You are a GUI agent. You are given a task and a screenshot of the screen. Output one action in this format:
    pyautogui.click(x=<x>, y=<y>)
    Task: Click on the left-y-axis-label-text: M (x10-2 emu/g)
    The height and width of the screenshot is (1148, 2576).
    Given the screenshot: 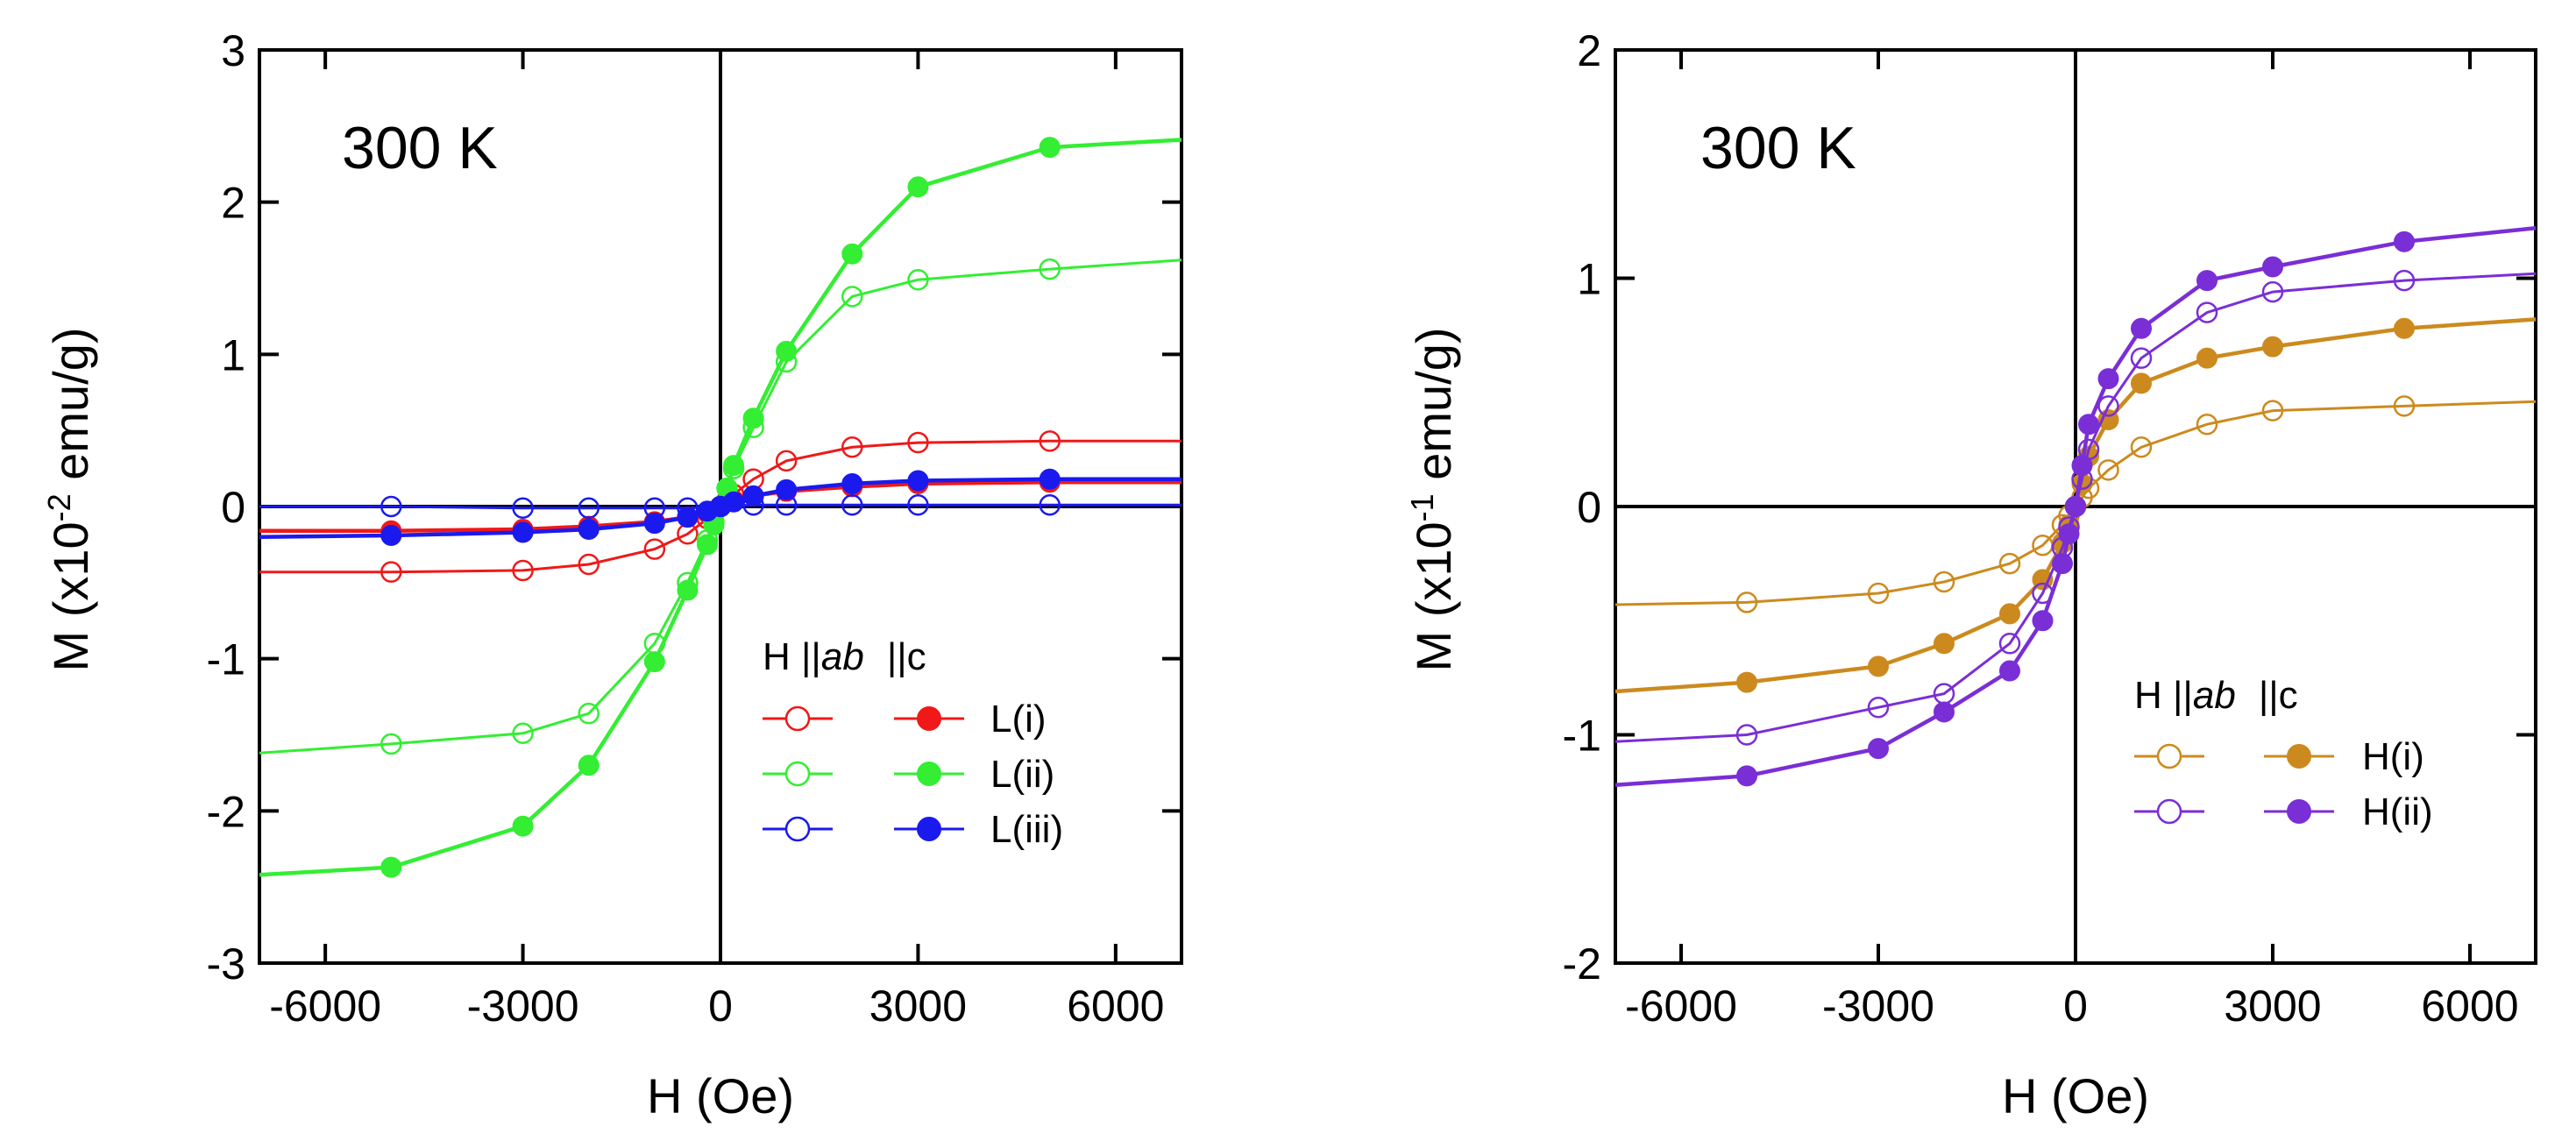 What is the action you would take?
    pyautogui.click(x=70, y=499)
    